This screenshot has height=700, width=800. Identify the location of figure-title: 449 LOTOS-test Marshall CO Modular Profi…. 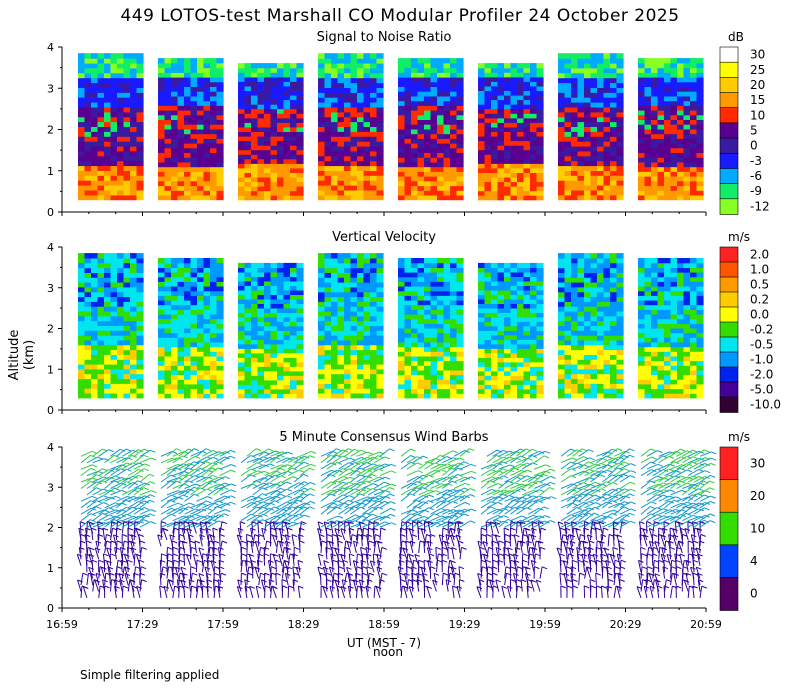
(400, 16).